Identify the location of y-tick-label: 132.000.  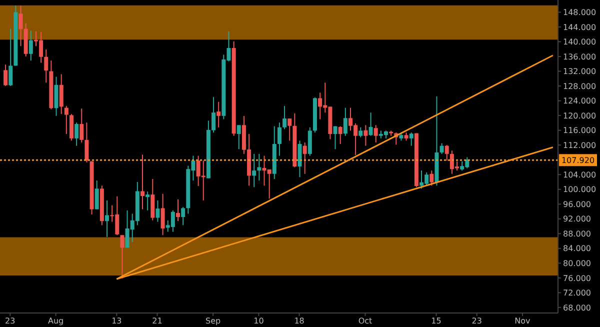
(579, 71).